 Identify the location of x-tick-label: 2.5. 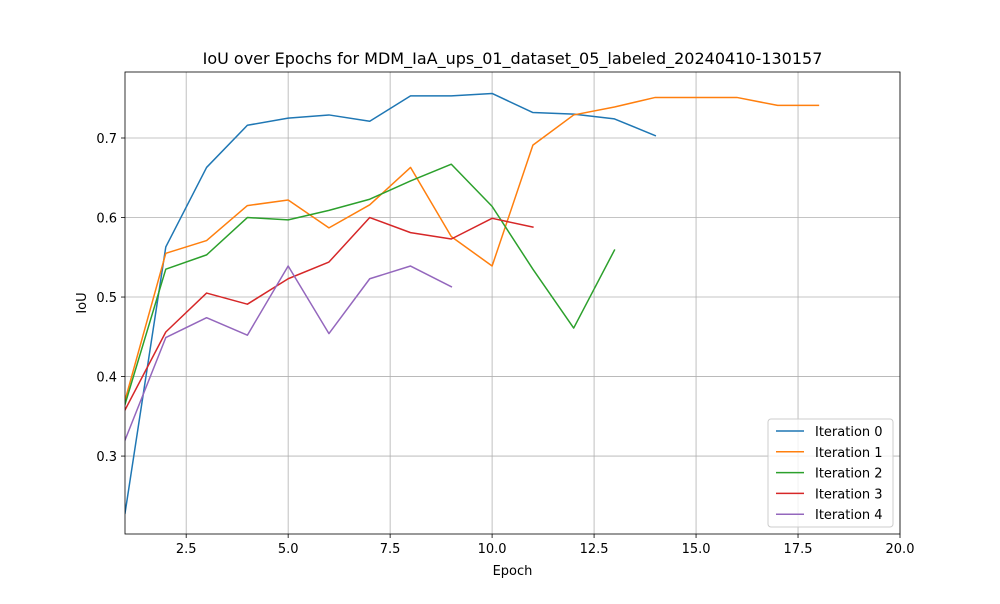
(186, 549).